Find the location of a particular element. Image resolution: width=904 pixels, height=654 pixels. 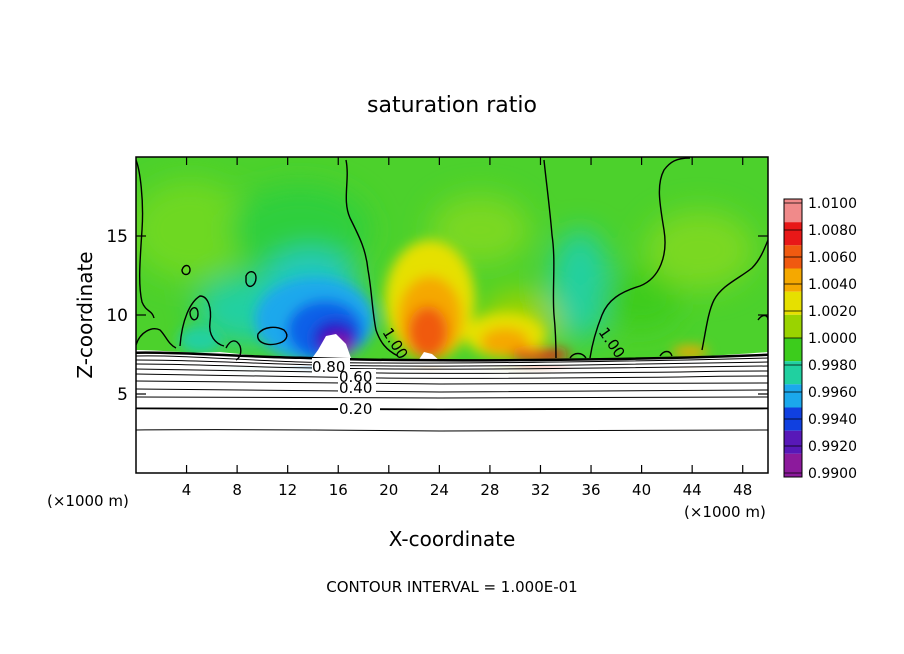

x-tick-label: 8 is located at coordinates (237, 490).